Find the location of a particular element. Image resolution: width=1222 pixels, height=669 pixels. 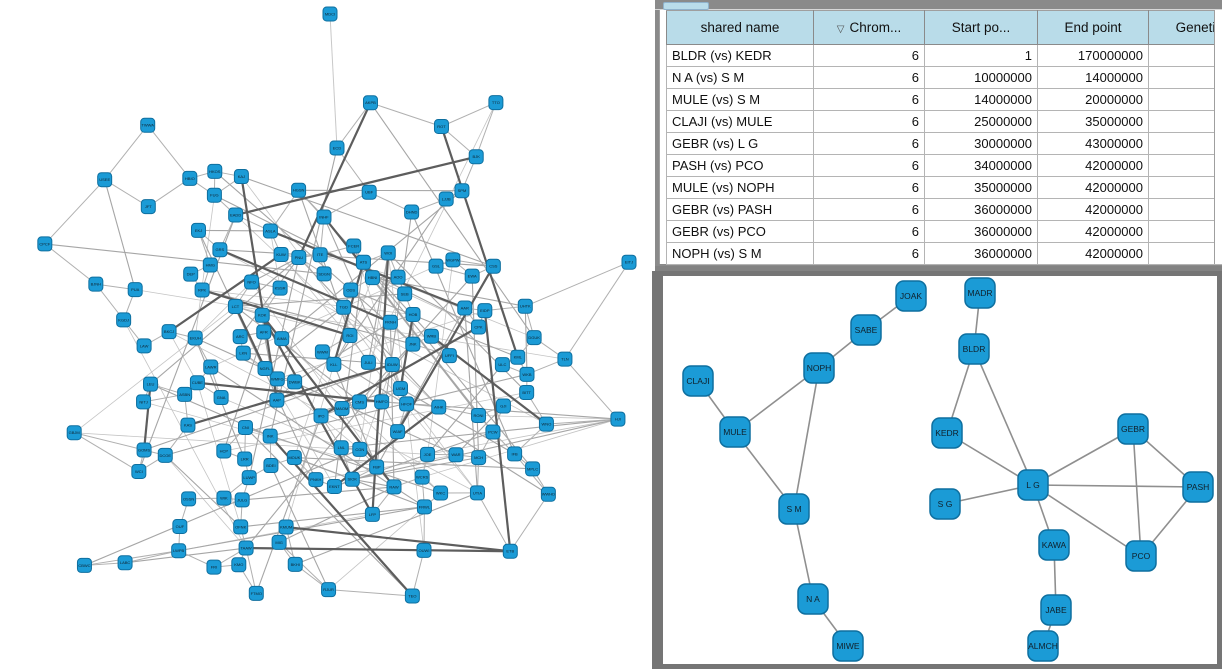

cell-value: 35000000 is located at coordinates (1093, 121).